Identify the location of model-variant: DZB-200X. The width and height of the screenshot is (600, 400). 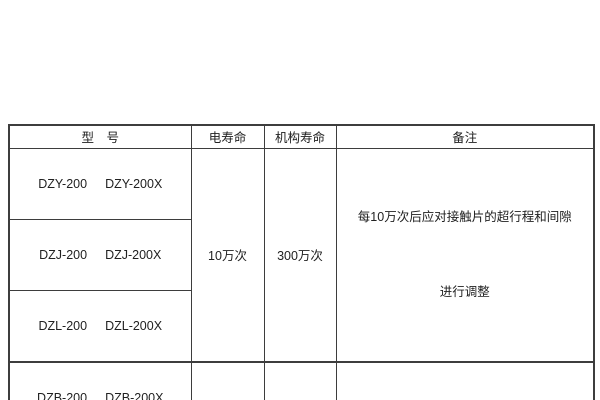
(134, 395).